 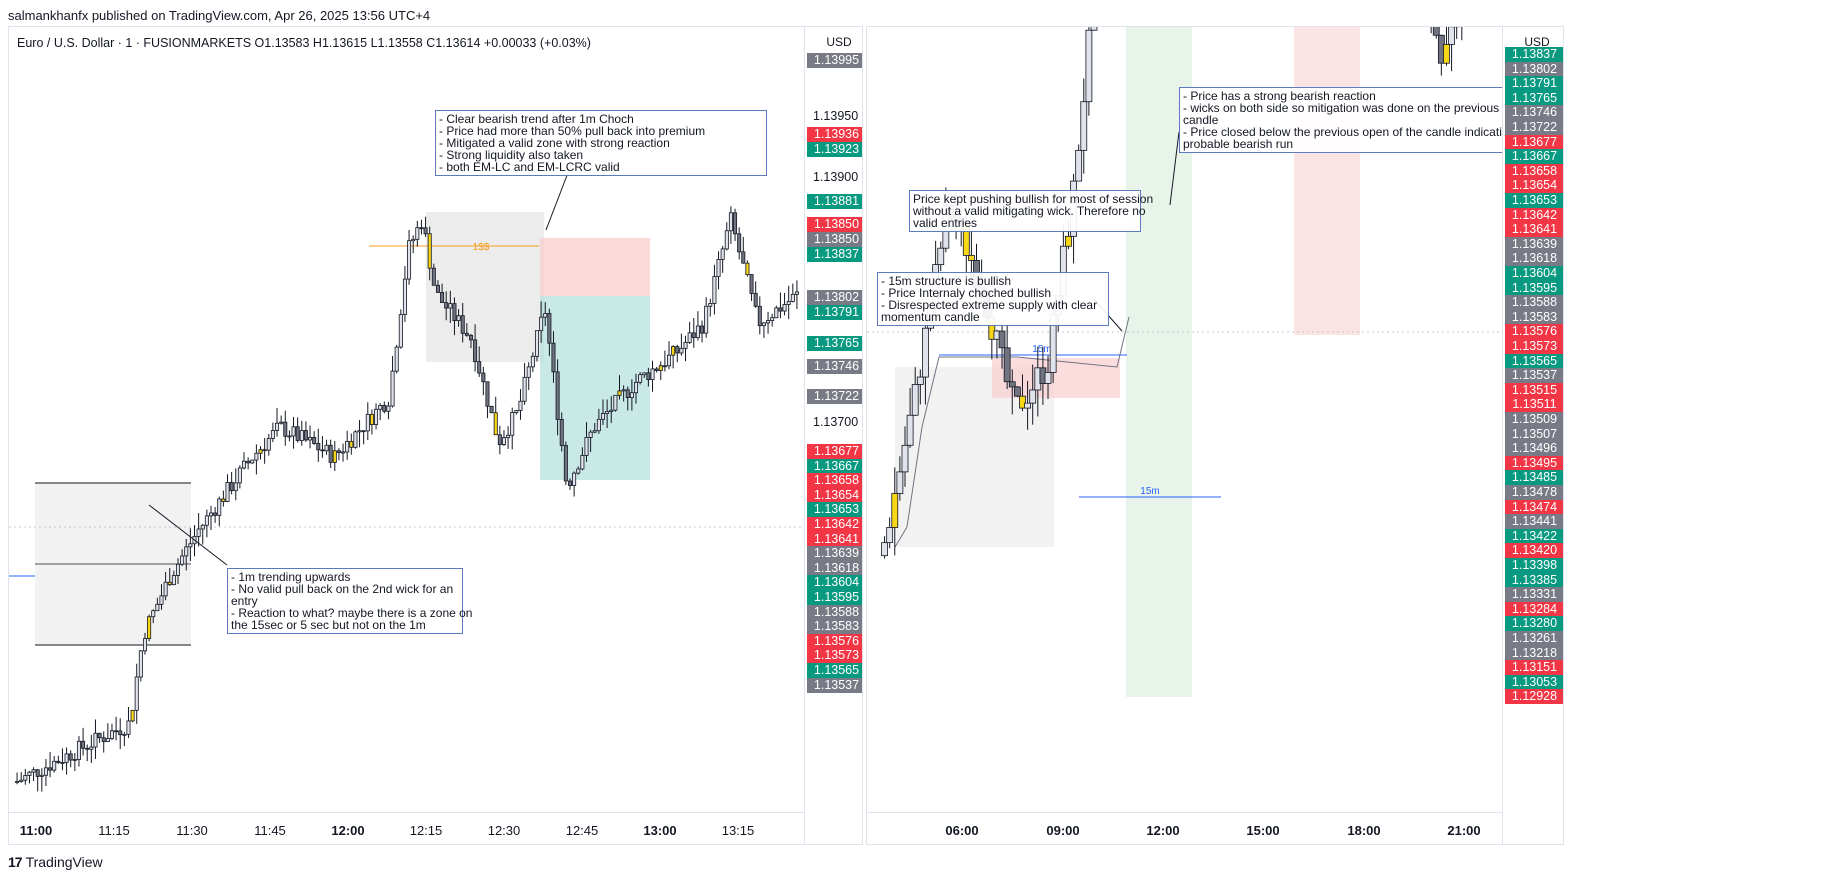 What do you see at coordinates (1238, 144) in the screenshot?
I see `note-line: probable bearish run` at bounding box center [1238, 144].